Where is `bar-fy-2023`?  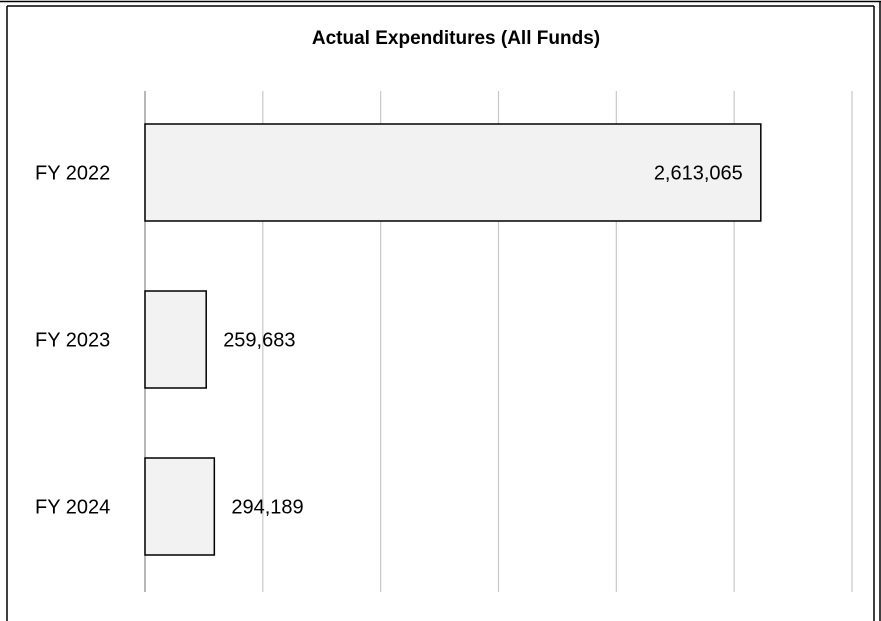 bar-fy-2023 is located at coordinates (175, 339).